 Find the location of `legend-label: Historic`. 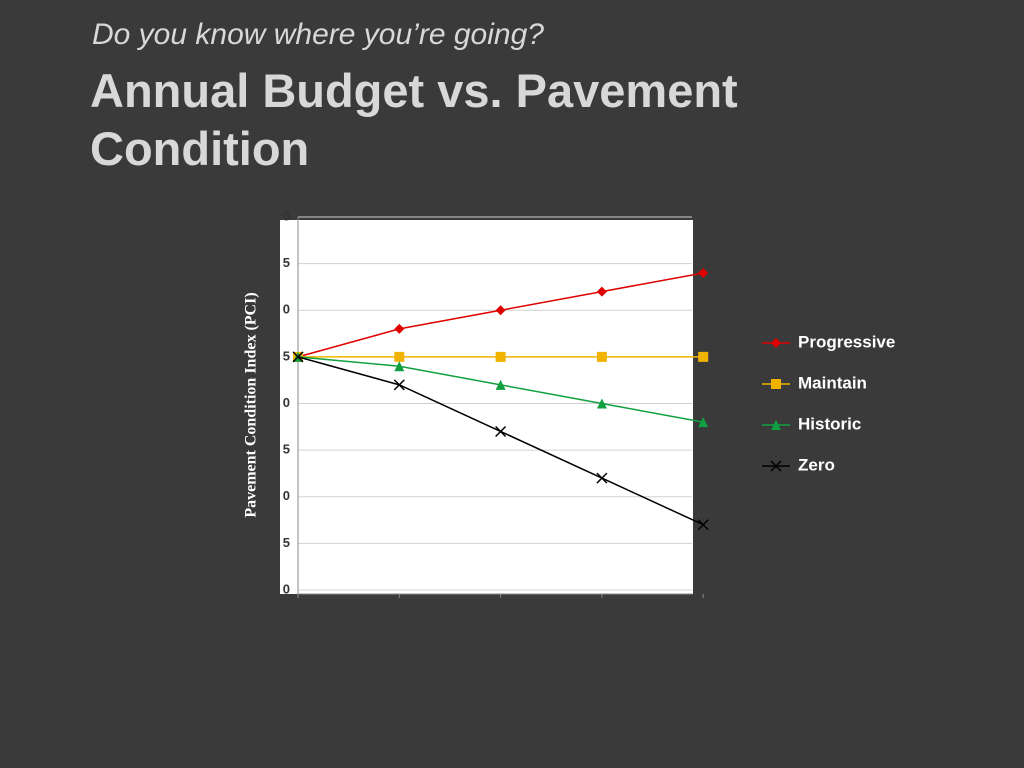

legend-label: Historic is located at coordinates (829, 423).